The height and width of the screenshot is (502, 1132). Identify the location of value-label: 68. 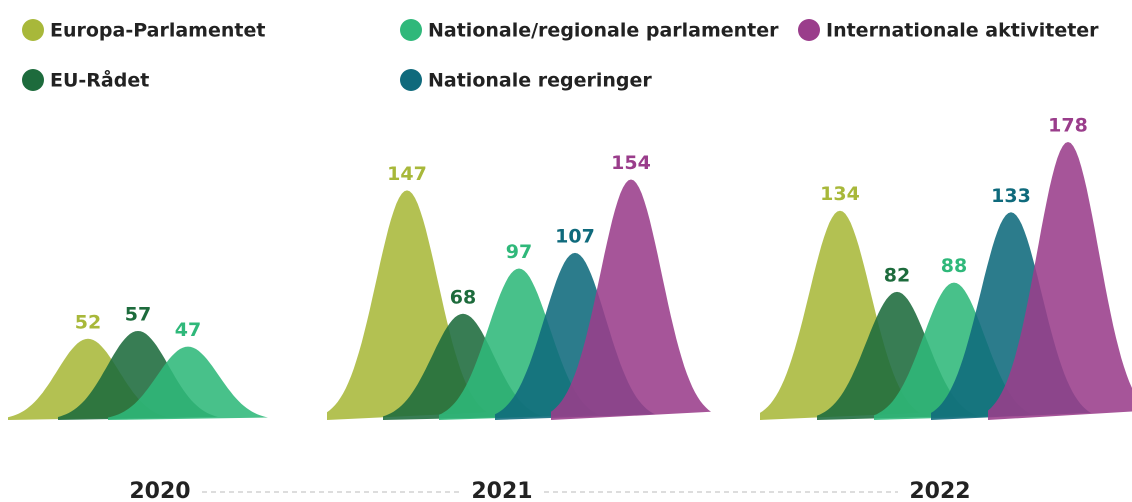
(463, 297).